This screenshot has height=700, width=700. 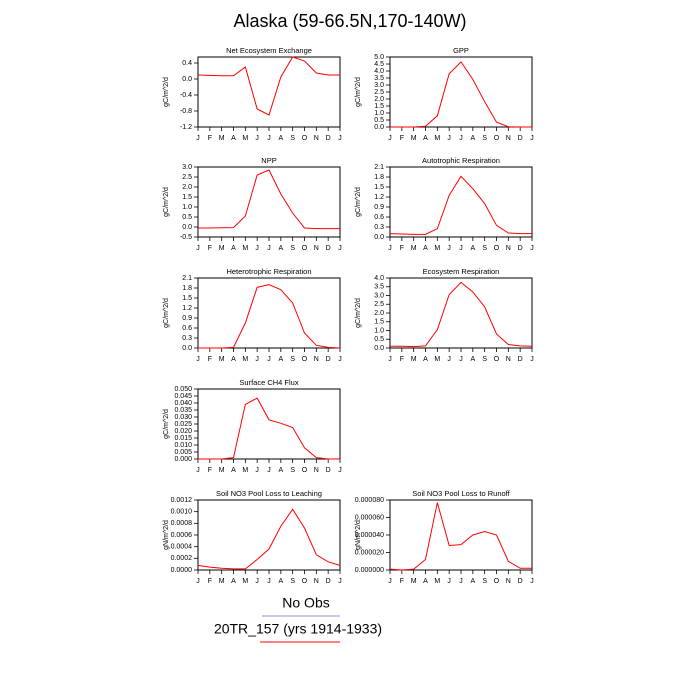 What do you see at coordinates (187, 318) in the screenshot?
I see `y-tick-label: 0.9` at bounding box center [187, 318].